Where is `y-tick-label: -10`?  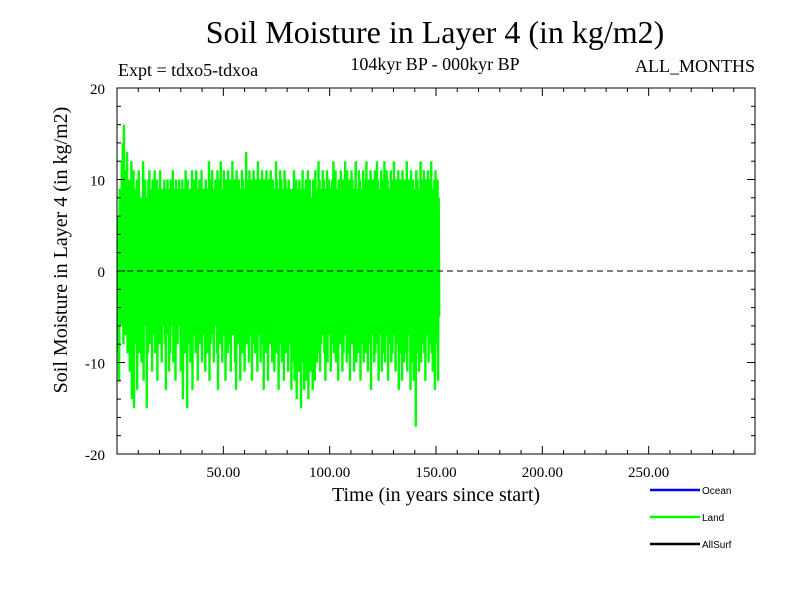 y-tick-label: -10 is located at coordinates (95, 365).